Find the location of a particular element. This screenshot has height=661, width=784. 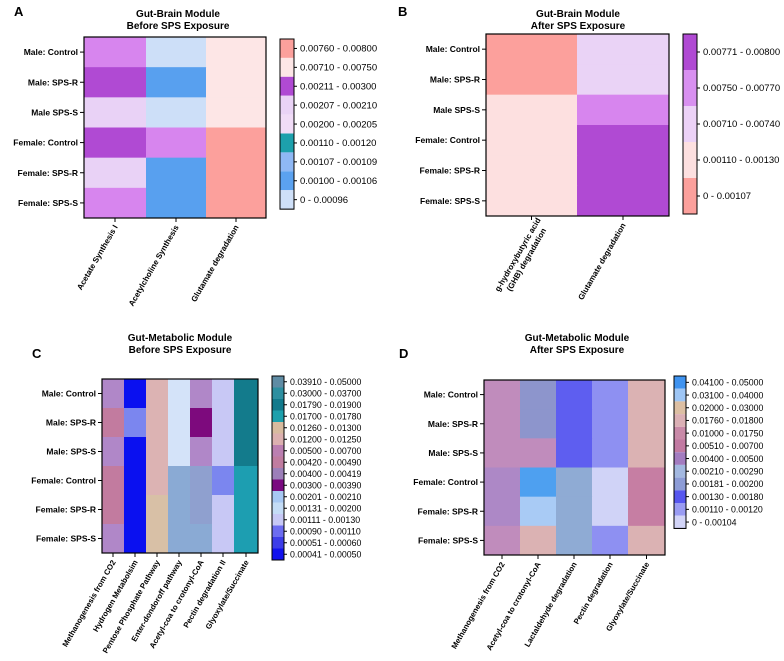

legend-label: 0.00300 - 0.00390 is located at coordinates (326, 485).